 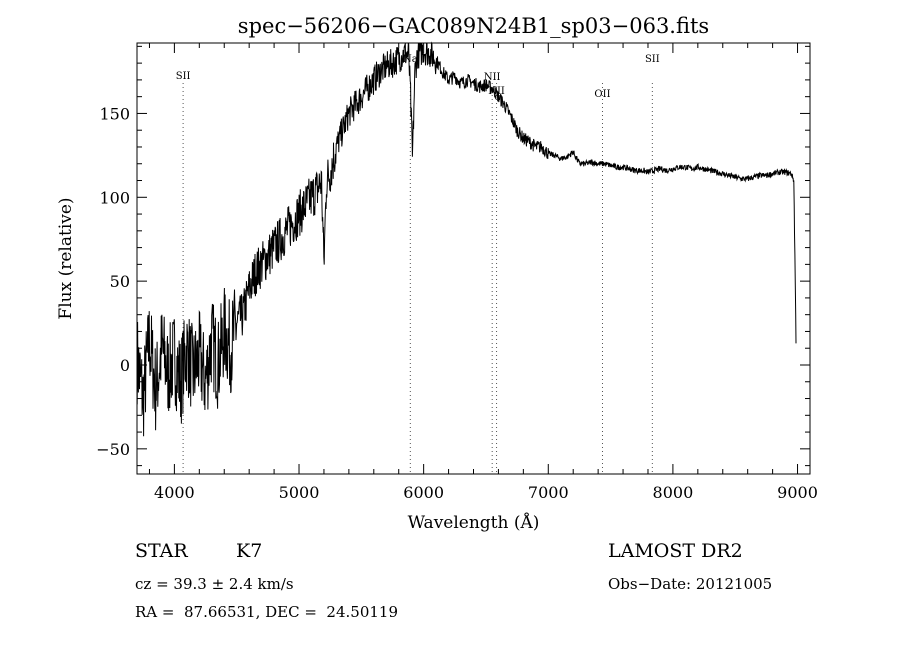 What do you see at coordinates (602, 94) in the screenshot?
I see `line-marker-label: OII` at bounding box center [602, 94].